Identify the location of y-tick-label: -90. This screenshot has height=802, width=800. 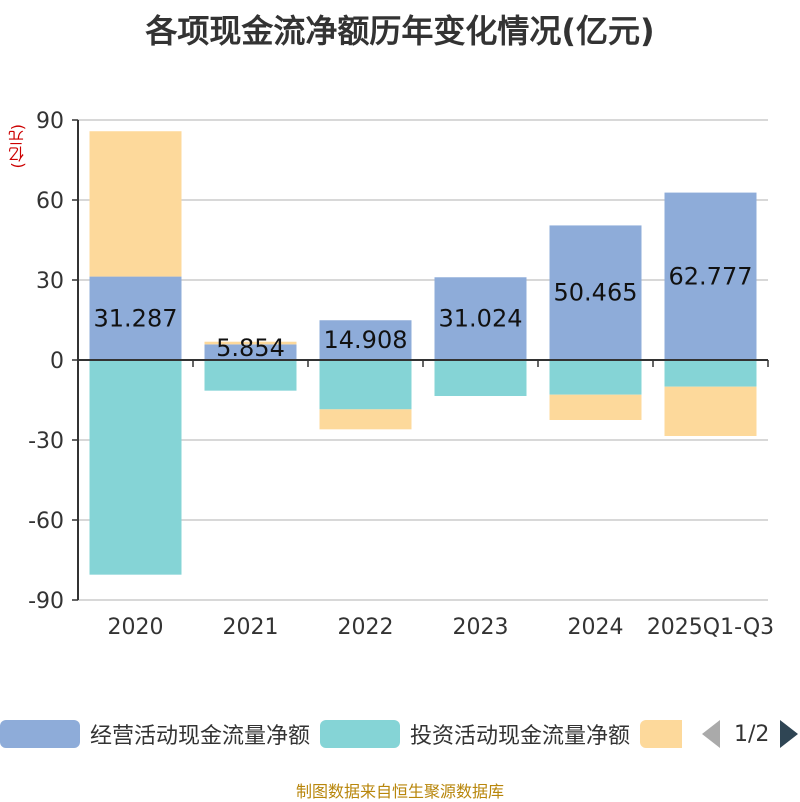
(46, 601).